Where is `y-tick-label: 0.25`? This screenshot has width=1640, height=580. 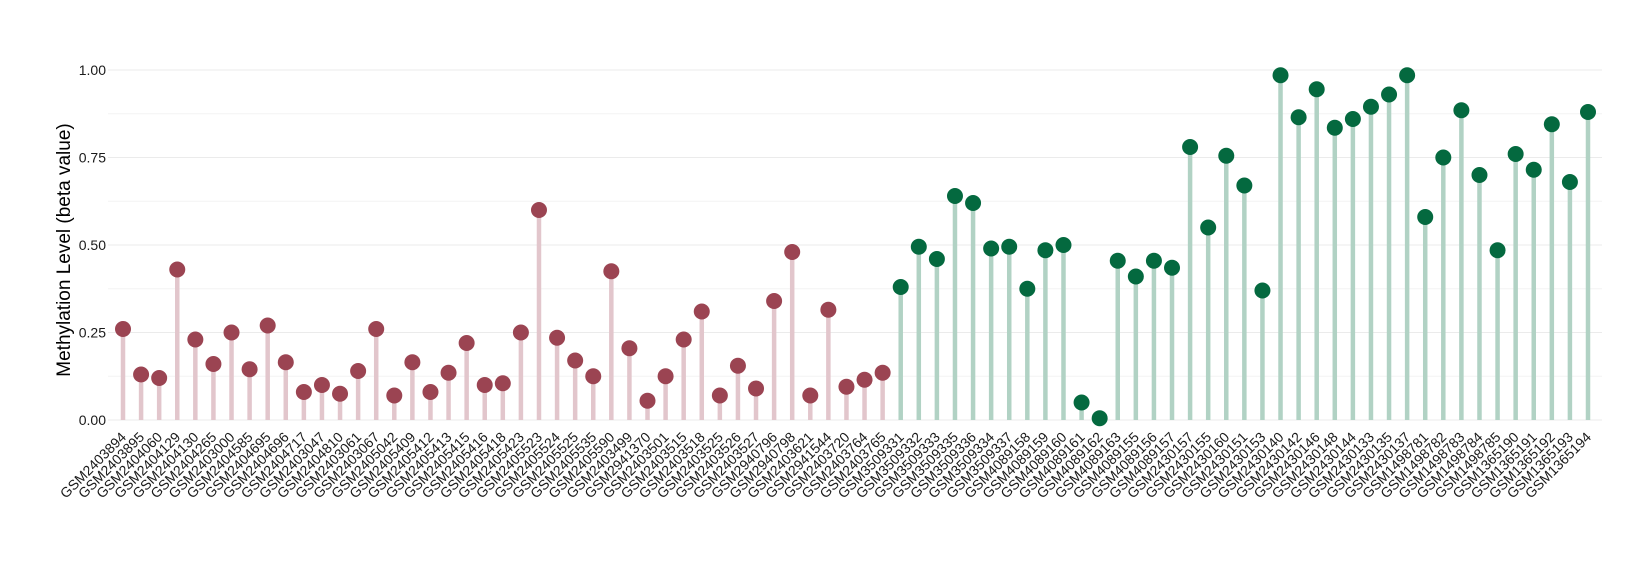
y-tick-label: 0.25 is located at coordinates (92, 333).